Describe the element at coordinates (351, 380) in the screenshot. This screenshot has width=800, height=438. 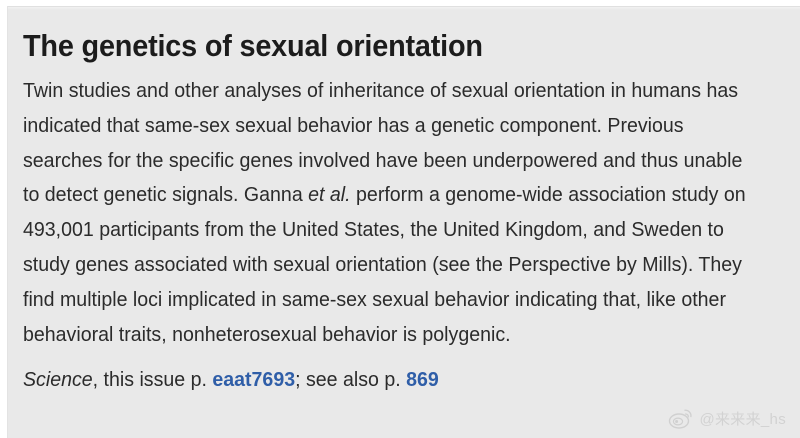
I see `citation-text-between-links: ; see also p.` at that location.